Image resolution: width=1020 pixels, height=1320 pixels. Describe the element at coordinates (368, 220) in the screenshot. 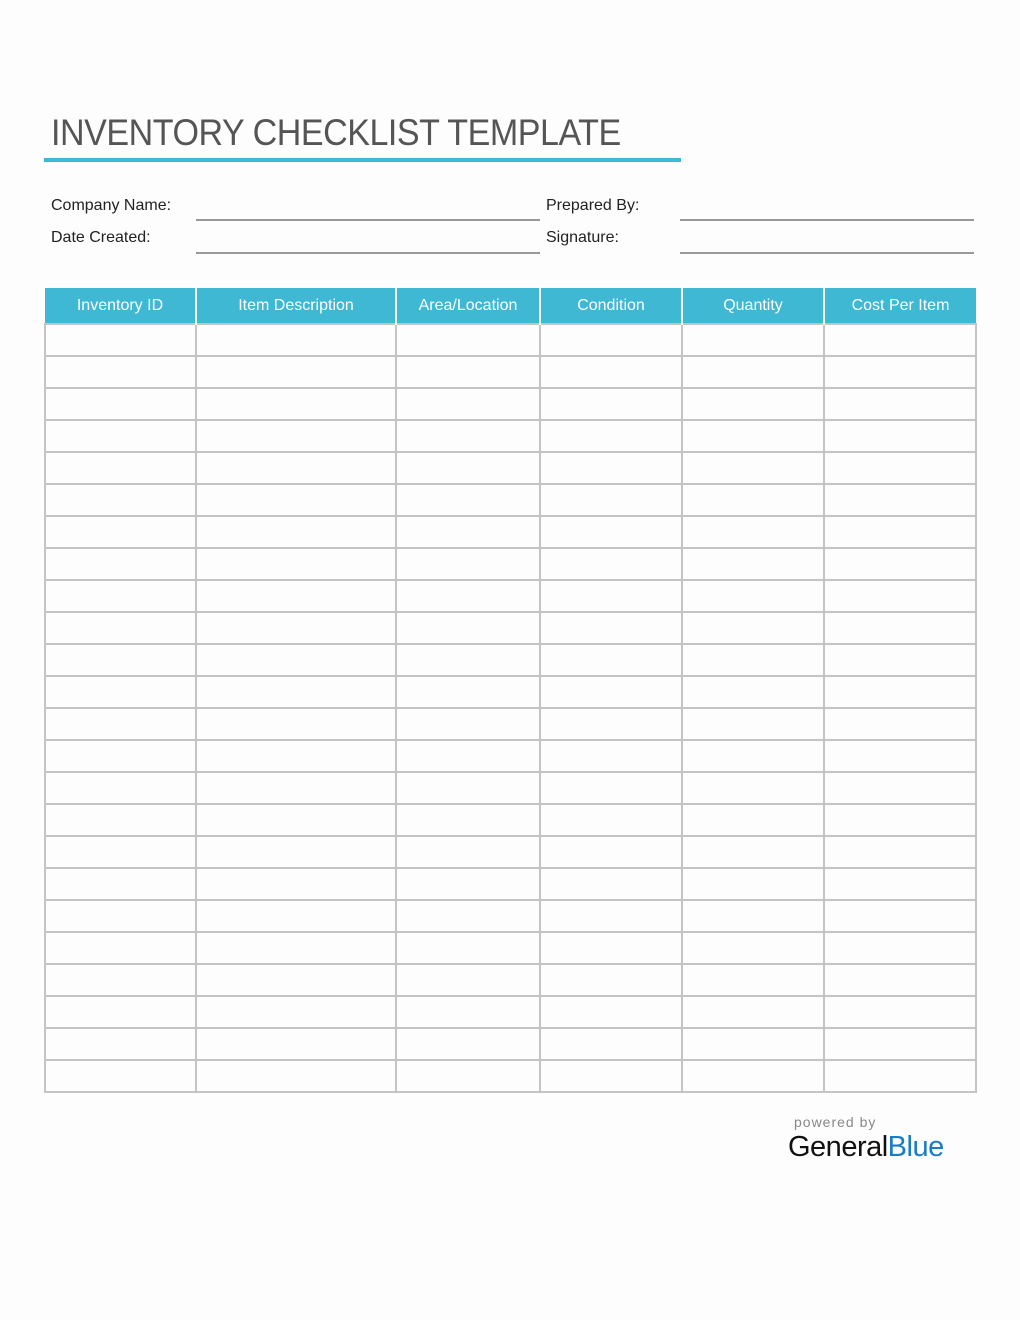

I see `company-name-field` at that location.